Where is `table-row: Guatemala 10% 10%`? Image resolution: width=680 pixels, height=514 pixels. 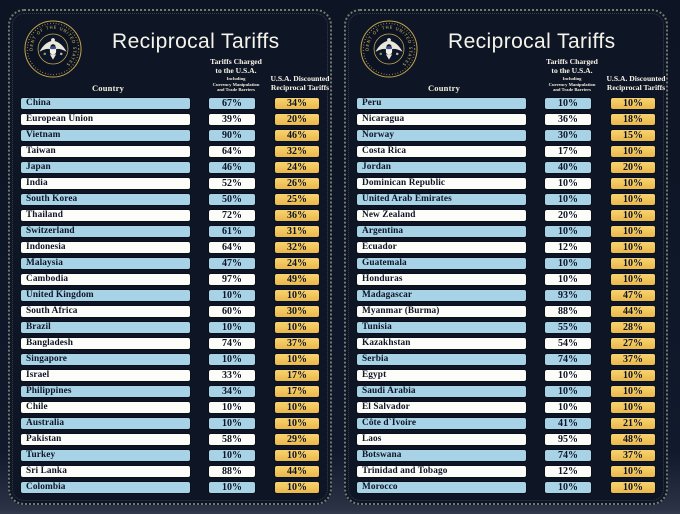 table-row: Guatemala 10% 10% is located at coordinates (506, 263).